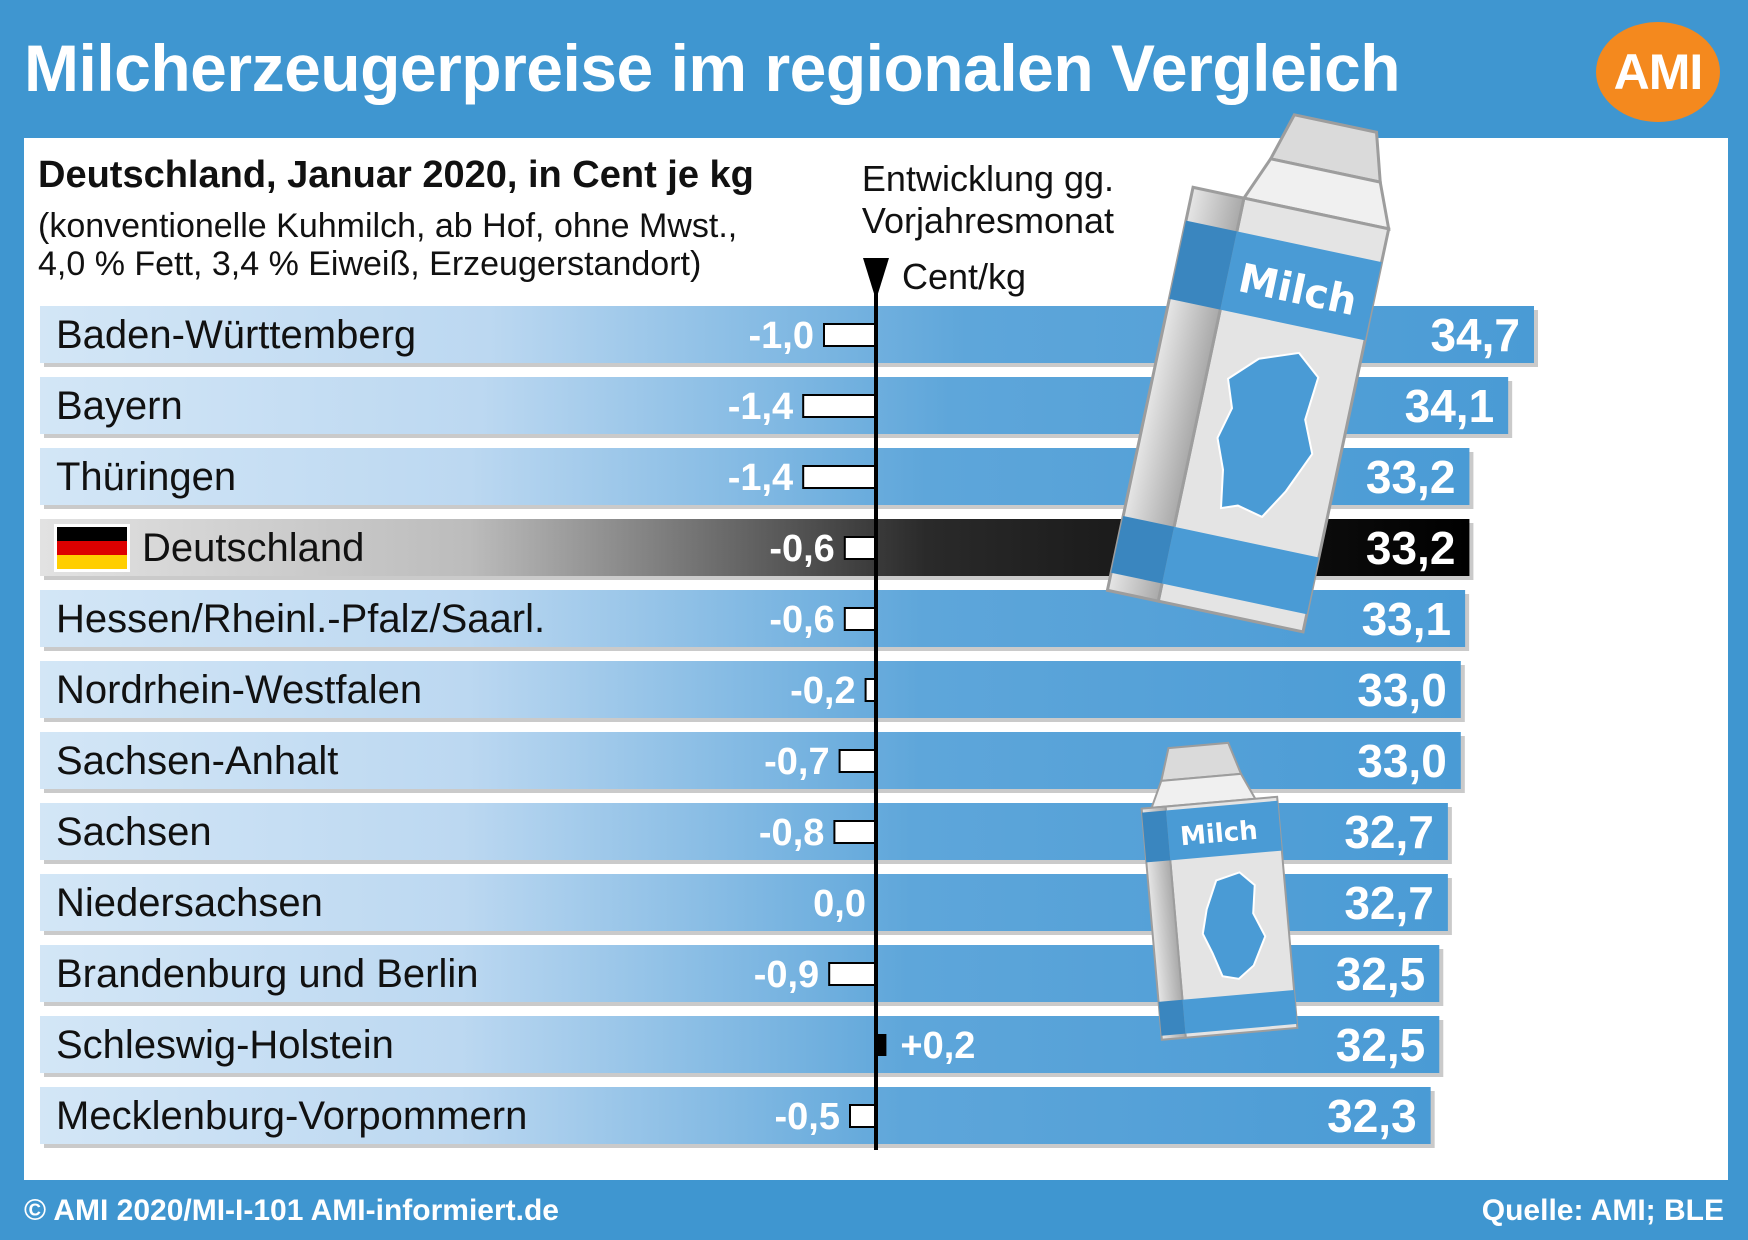  I want to click on change-label-schleswig-holstein: +0,2, so click(937, 1046).